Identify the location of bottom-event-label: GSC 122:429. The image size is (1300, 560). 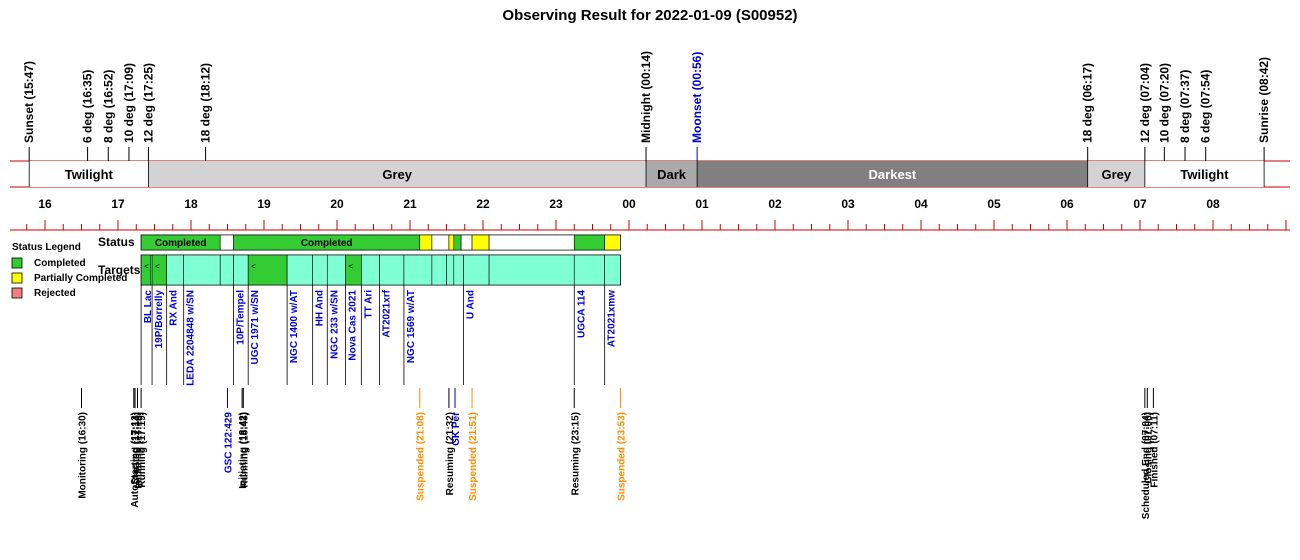
(229, 443).